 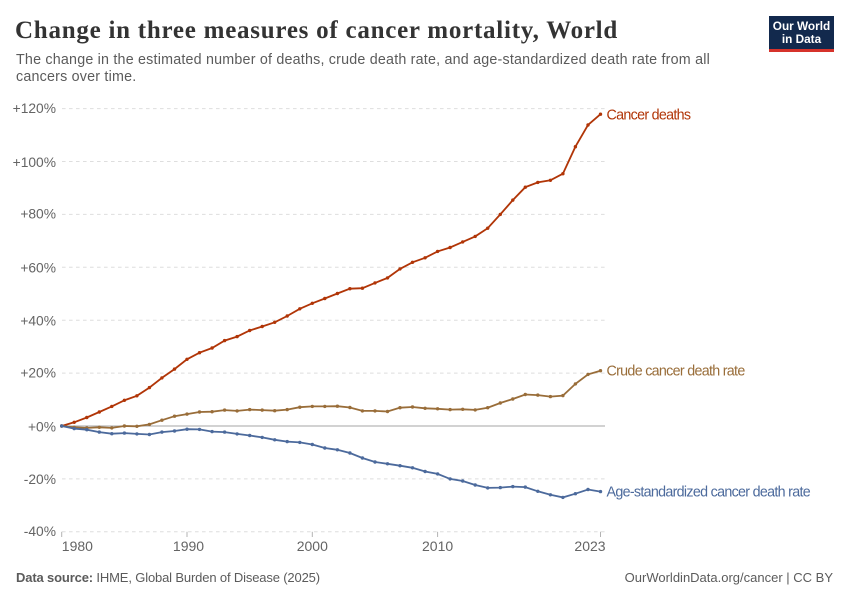 What do you see at coordinates (589, 546) in the screenshot?
I see `svg-text: 2023` at bounding box center [589, 546].